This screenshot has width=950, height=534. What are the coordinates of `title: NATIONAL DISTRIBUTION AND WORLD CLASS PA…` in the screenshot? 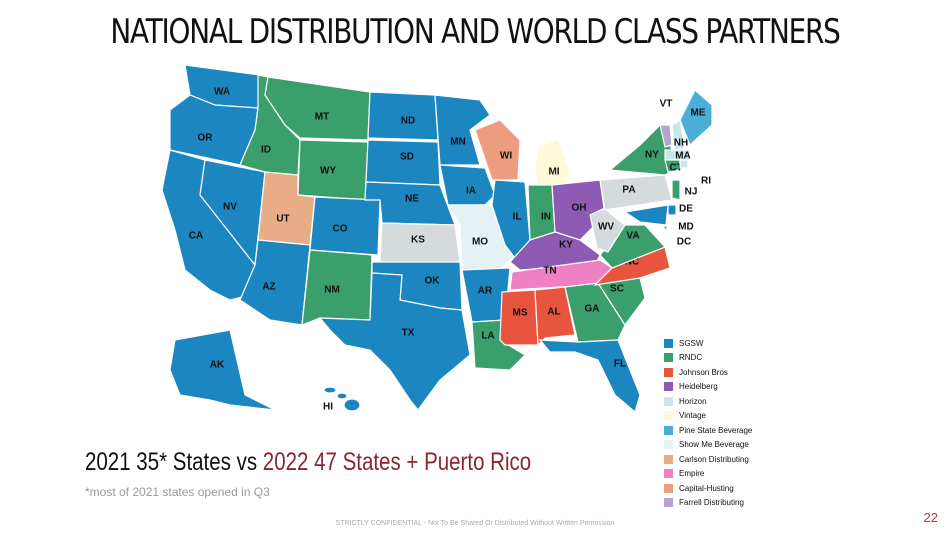 It's located at (475, 32).